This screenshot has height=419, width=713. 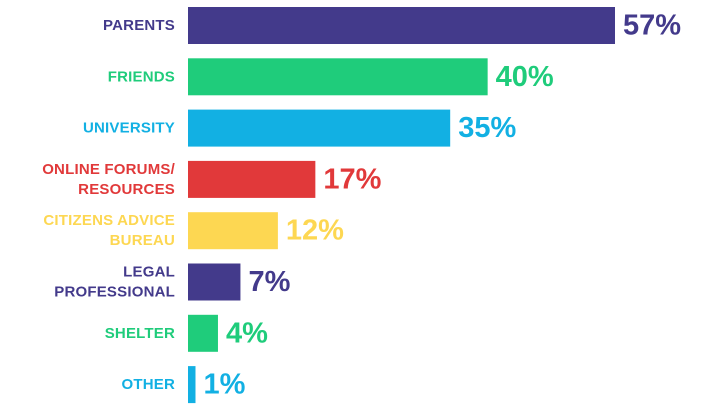 I want to click on category-label-friends: FRIENDS, so click(x=141, y=76).